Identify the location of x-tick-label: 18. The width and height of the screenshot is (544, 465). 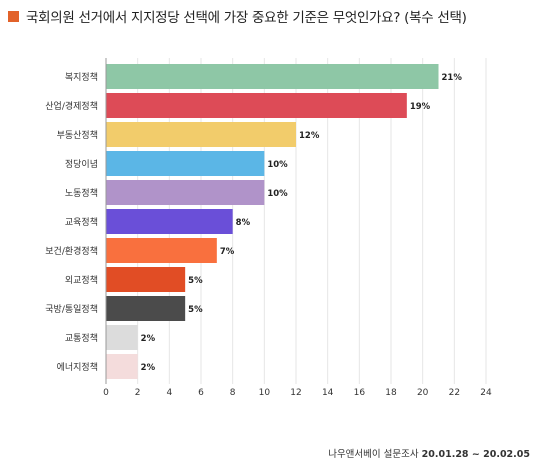
(391, 393).